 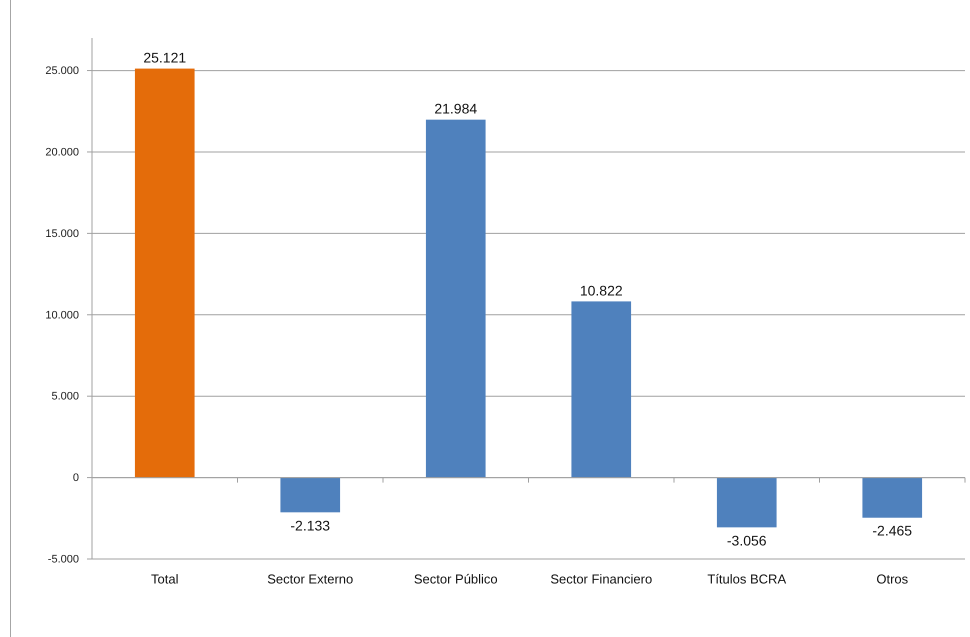 I want to click on x-tick-label: Sector Público, so click(x=456, y=579).